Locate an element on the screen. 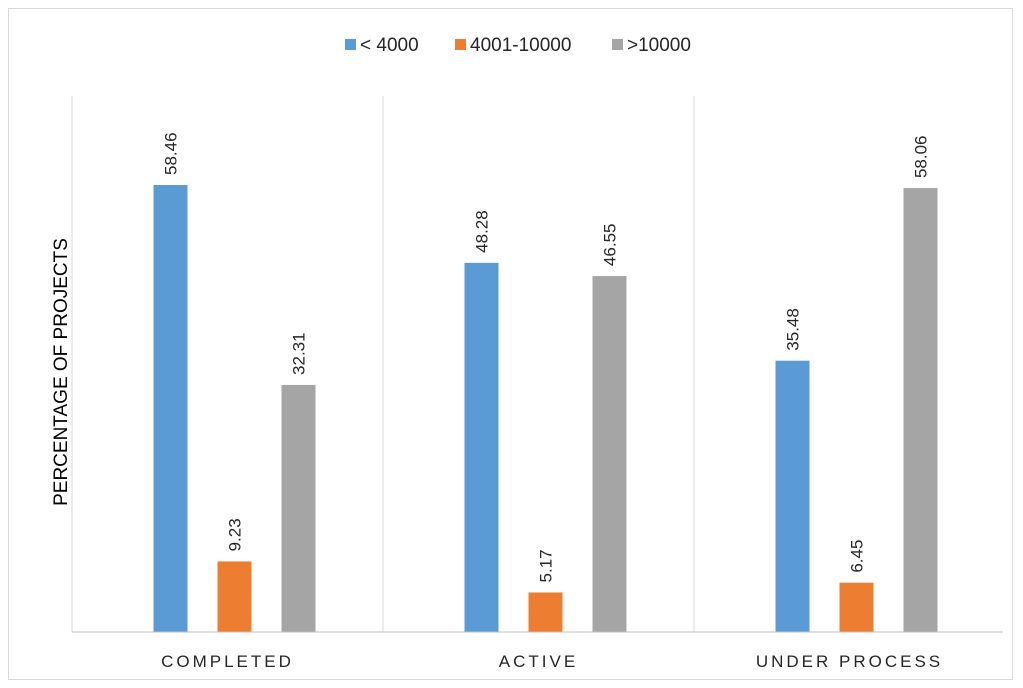 Image resolution: width=1023 pixels, height=688 pixels. legend: < 4000 4001-10000 >10000 is located at coordinates (518, 45).